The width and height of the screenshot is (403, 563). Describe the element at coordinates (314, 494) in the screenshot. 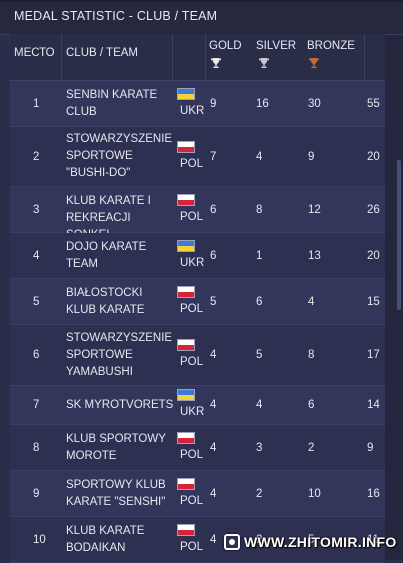

I see `row-bronze: 10` at that location.